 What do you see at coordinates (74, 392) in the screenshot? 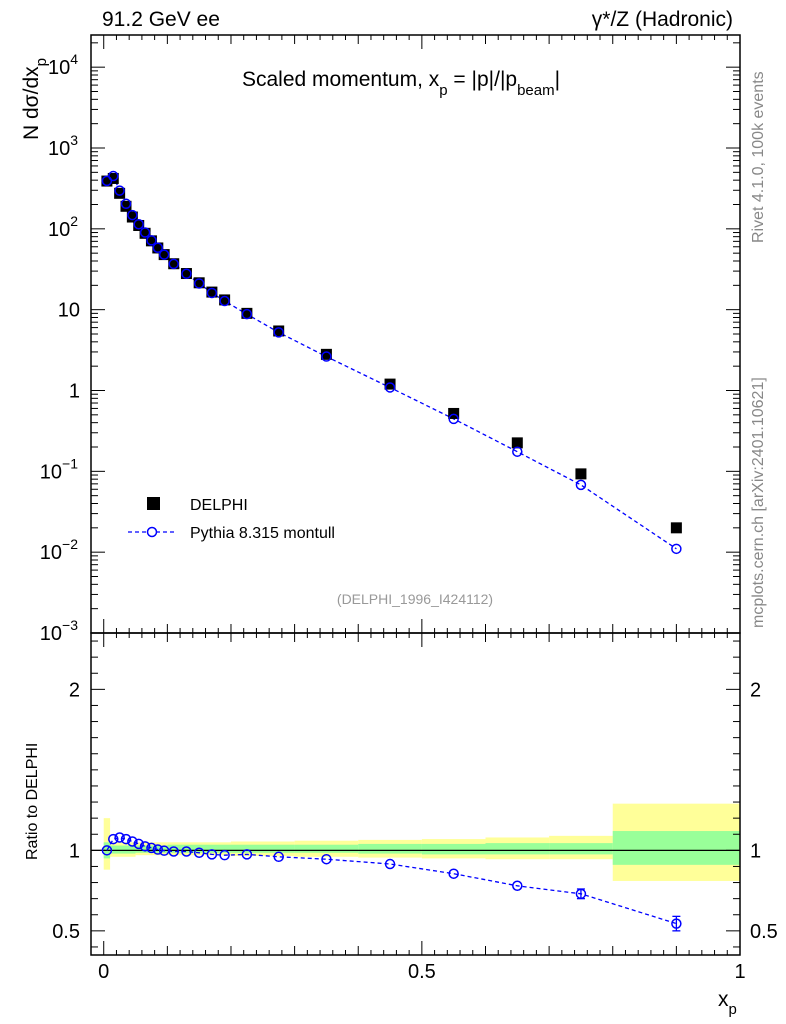
I see `main-y-tick-label: 1` at bounding box center [74, 392].